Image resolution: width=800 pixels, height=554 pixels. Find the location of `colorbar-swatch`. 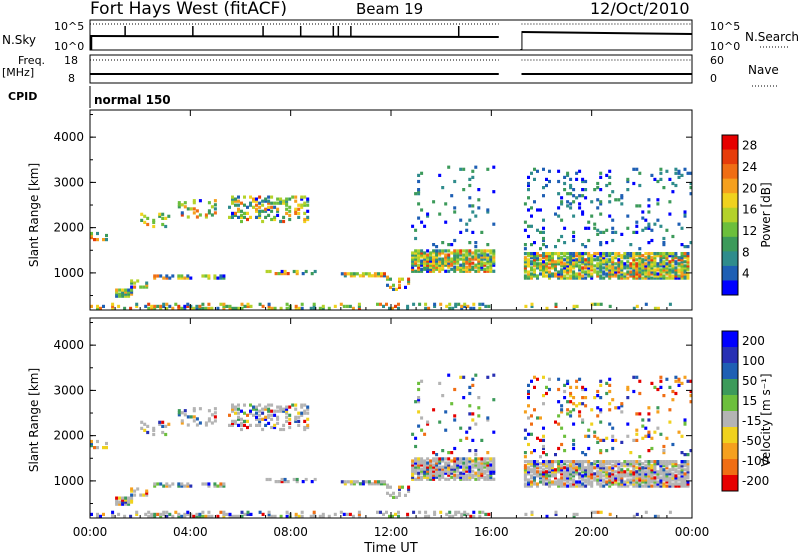

colorbar-swatch is located at coordinates (730, 259).